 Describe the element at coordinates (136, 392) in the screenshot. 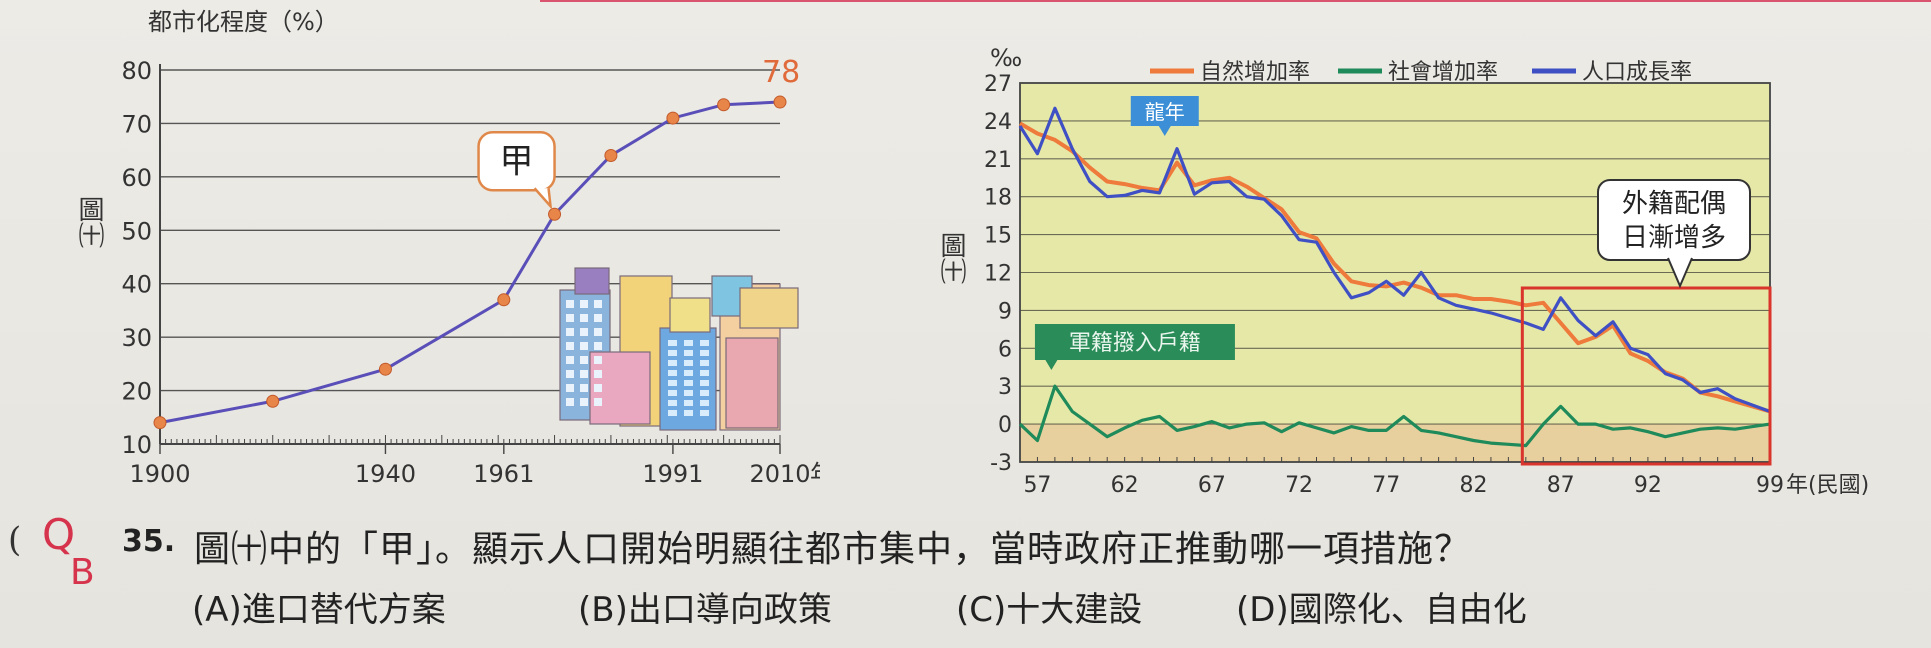

I see `y-tick-label: 20` at that location.